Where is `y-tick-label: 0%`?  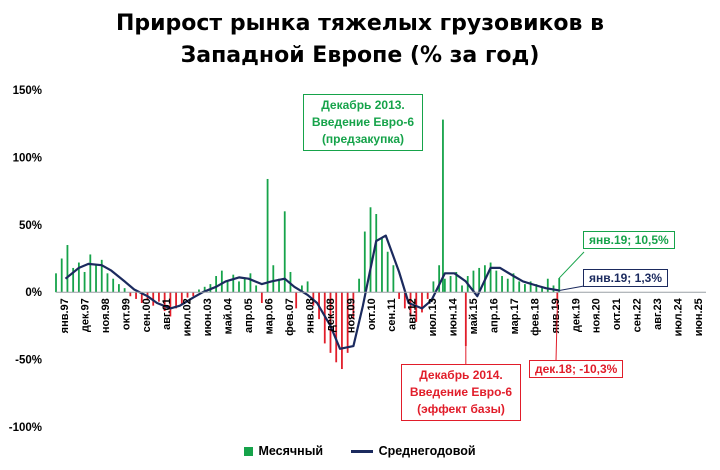
y-tick-label: 0% is located at coordinates (33, 293).